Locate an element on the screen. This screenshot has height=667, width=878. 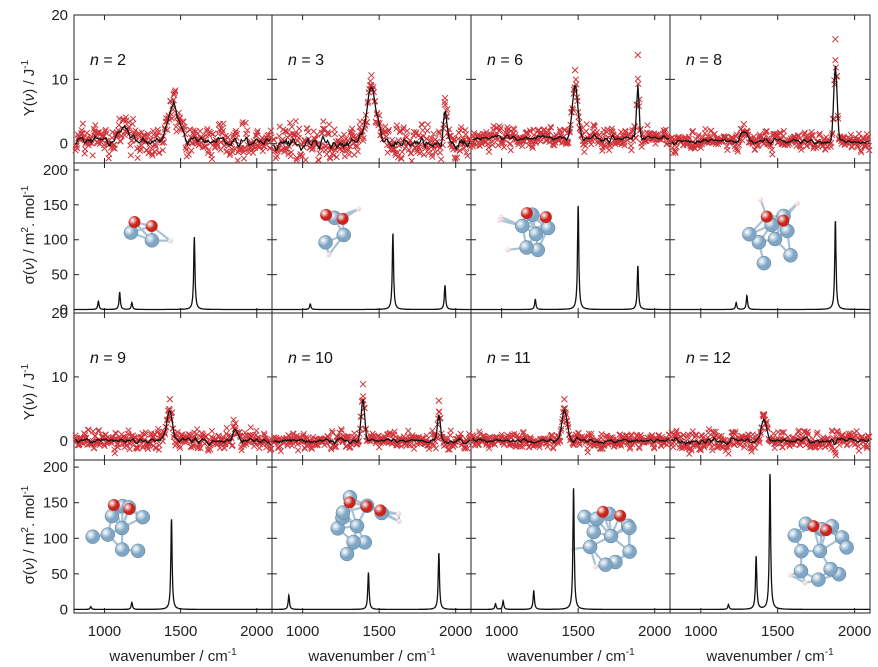
y-tick-label: 150 is located at coordinates (55, 503).